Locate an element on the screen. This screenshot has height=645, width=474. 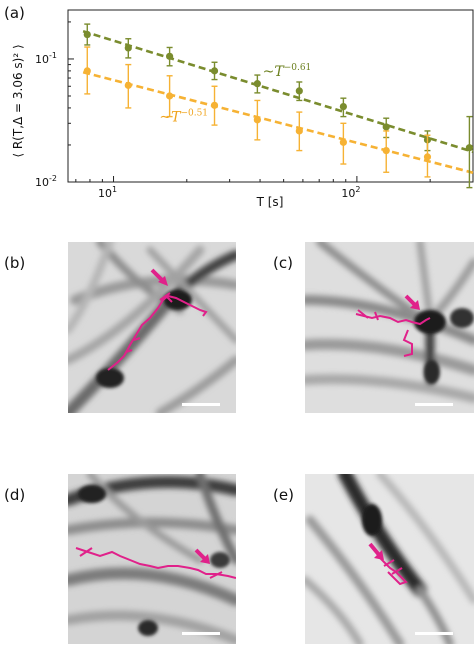
panel-label-e: (e) is located at coordinates (283, 495).